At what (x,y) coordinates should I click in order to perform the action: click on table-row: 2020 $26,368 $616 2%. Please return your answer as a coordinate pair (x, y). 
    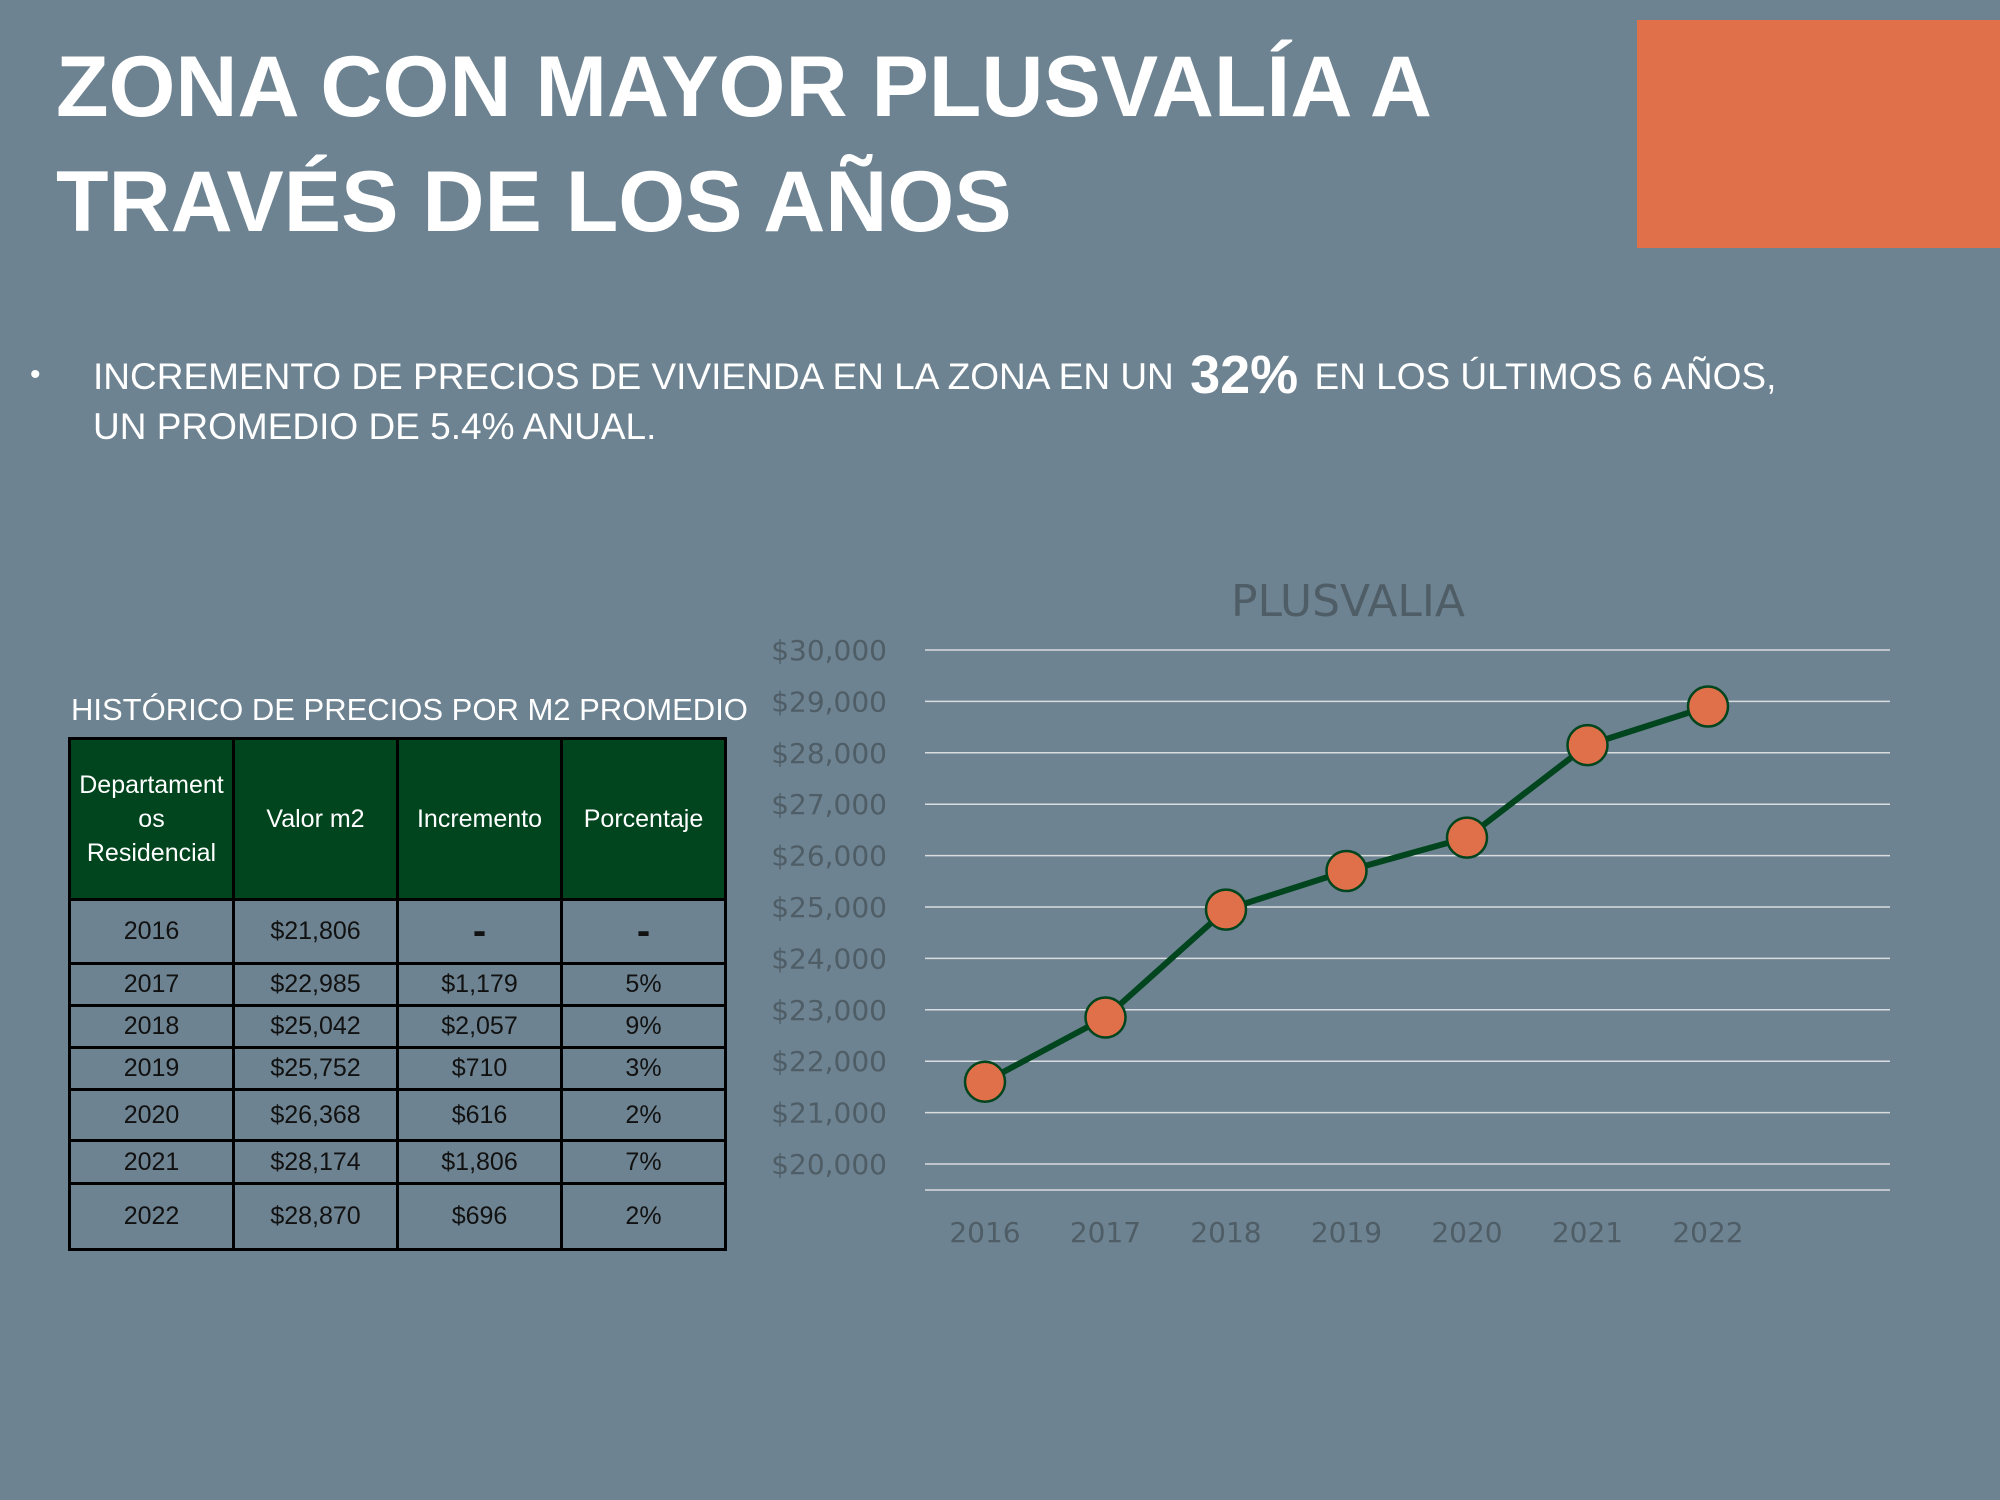
    Looking at the image, I should click on (397, 1115).